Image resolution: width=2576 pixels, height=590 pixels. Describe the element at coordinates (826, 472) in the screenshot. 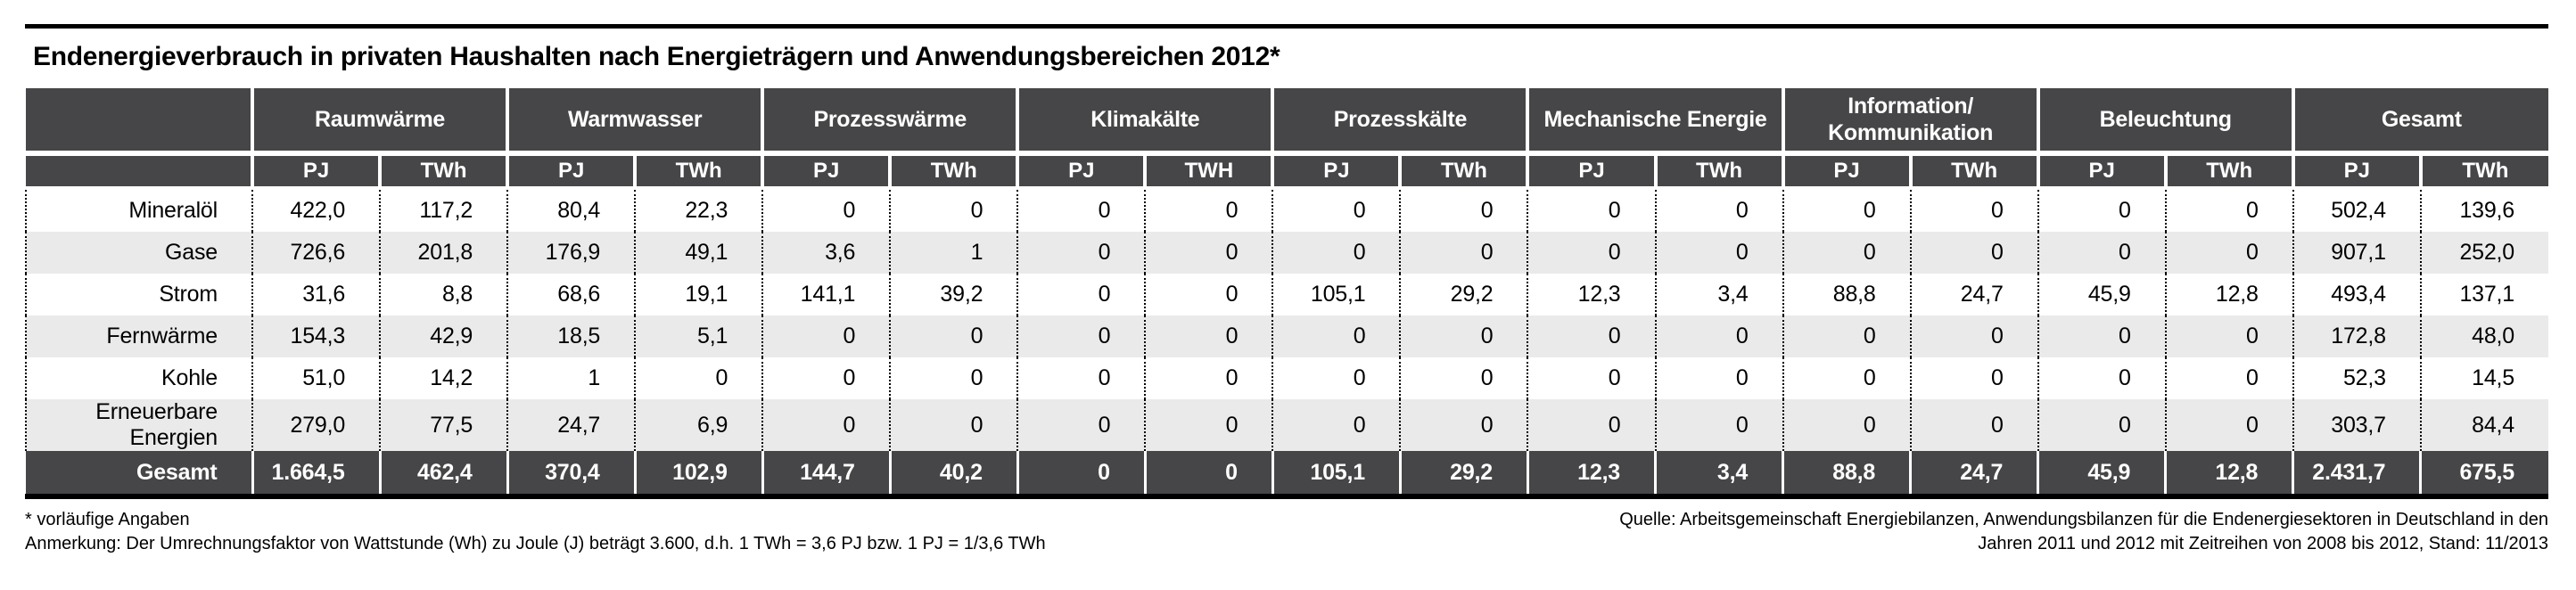

I see `total-cell: 144,7` at that location.